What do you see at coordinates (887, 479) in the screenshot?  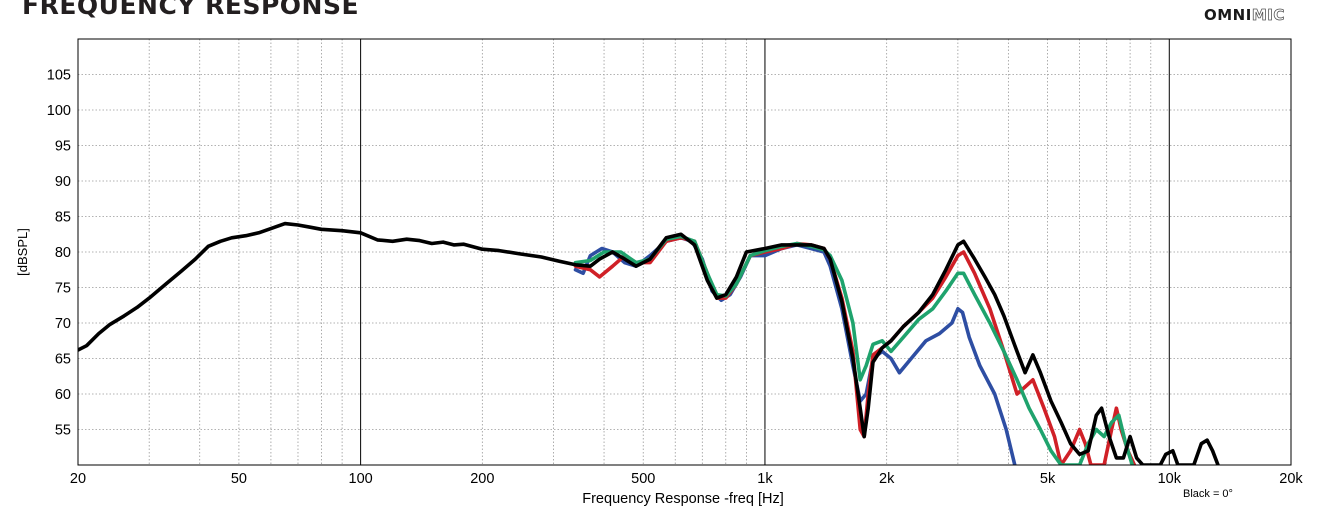 I see `x-tick-label: 2k` at bounding box center [887, 479].